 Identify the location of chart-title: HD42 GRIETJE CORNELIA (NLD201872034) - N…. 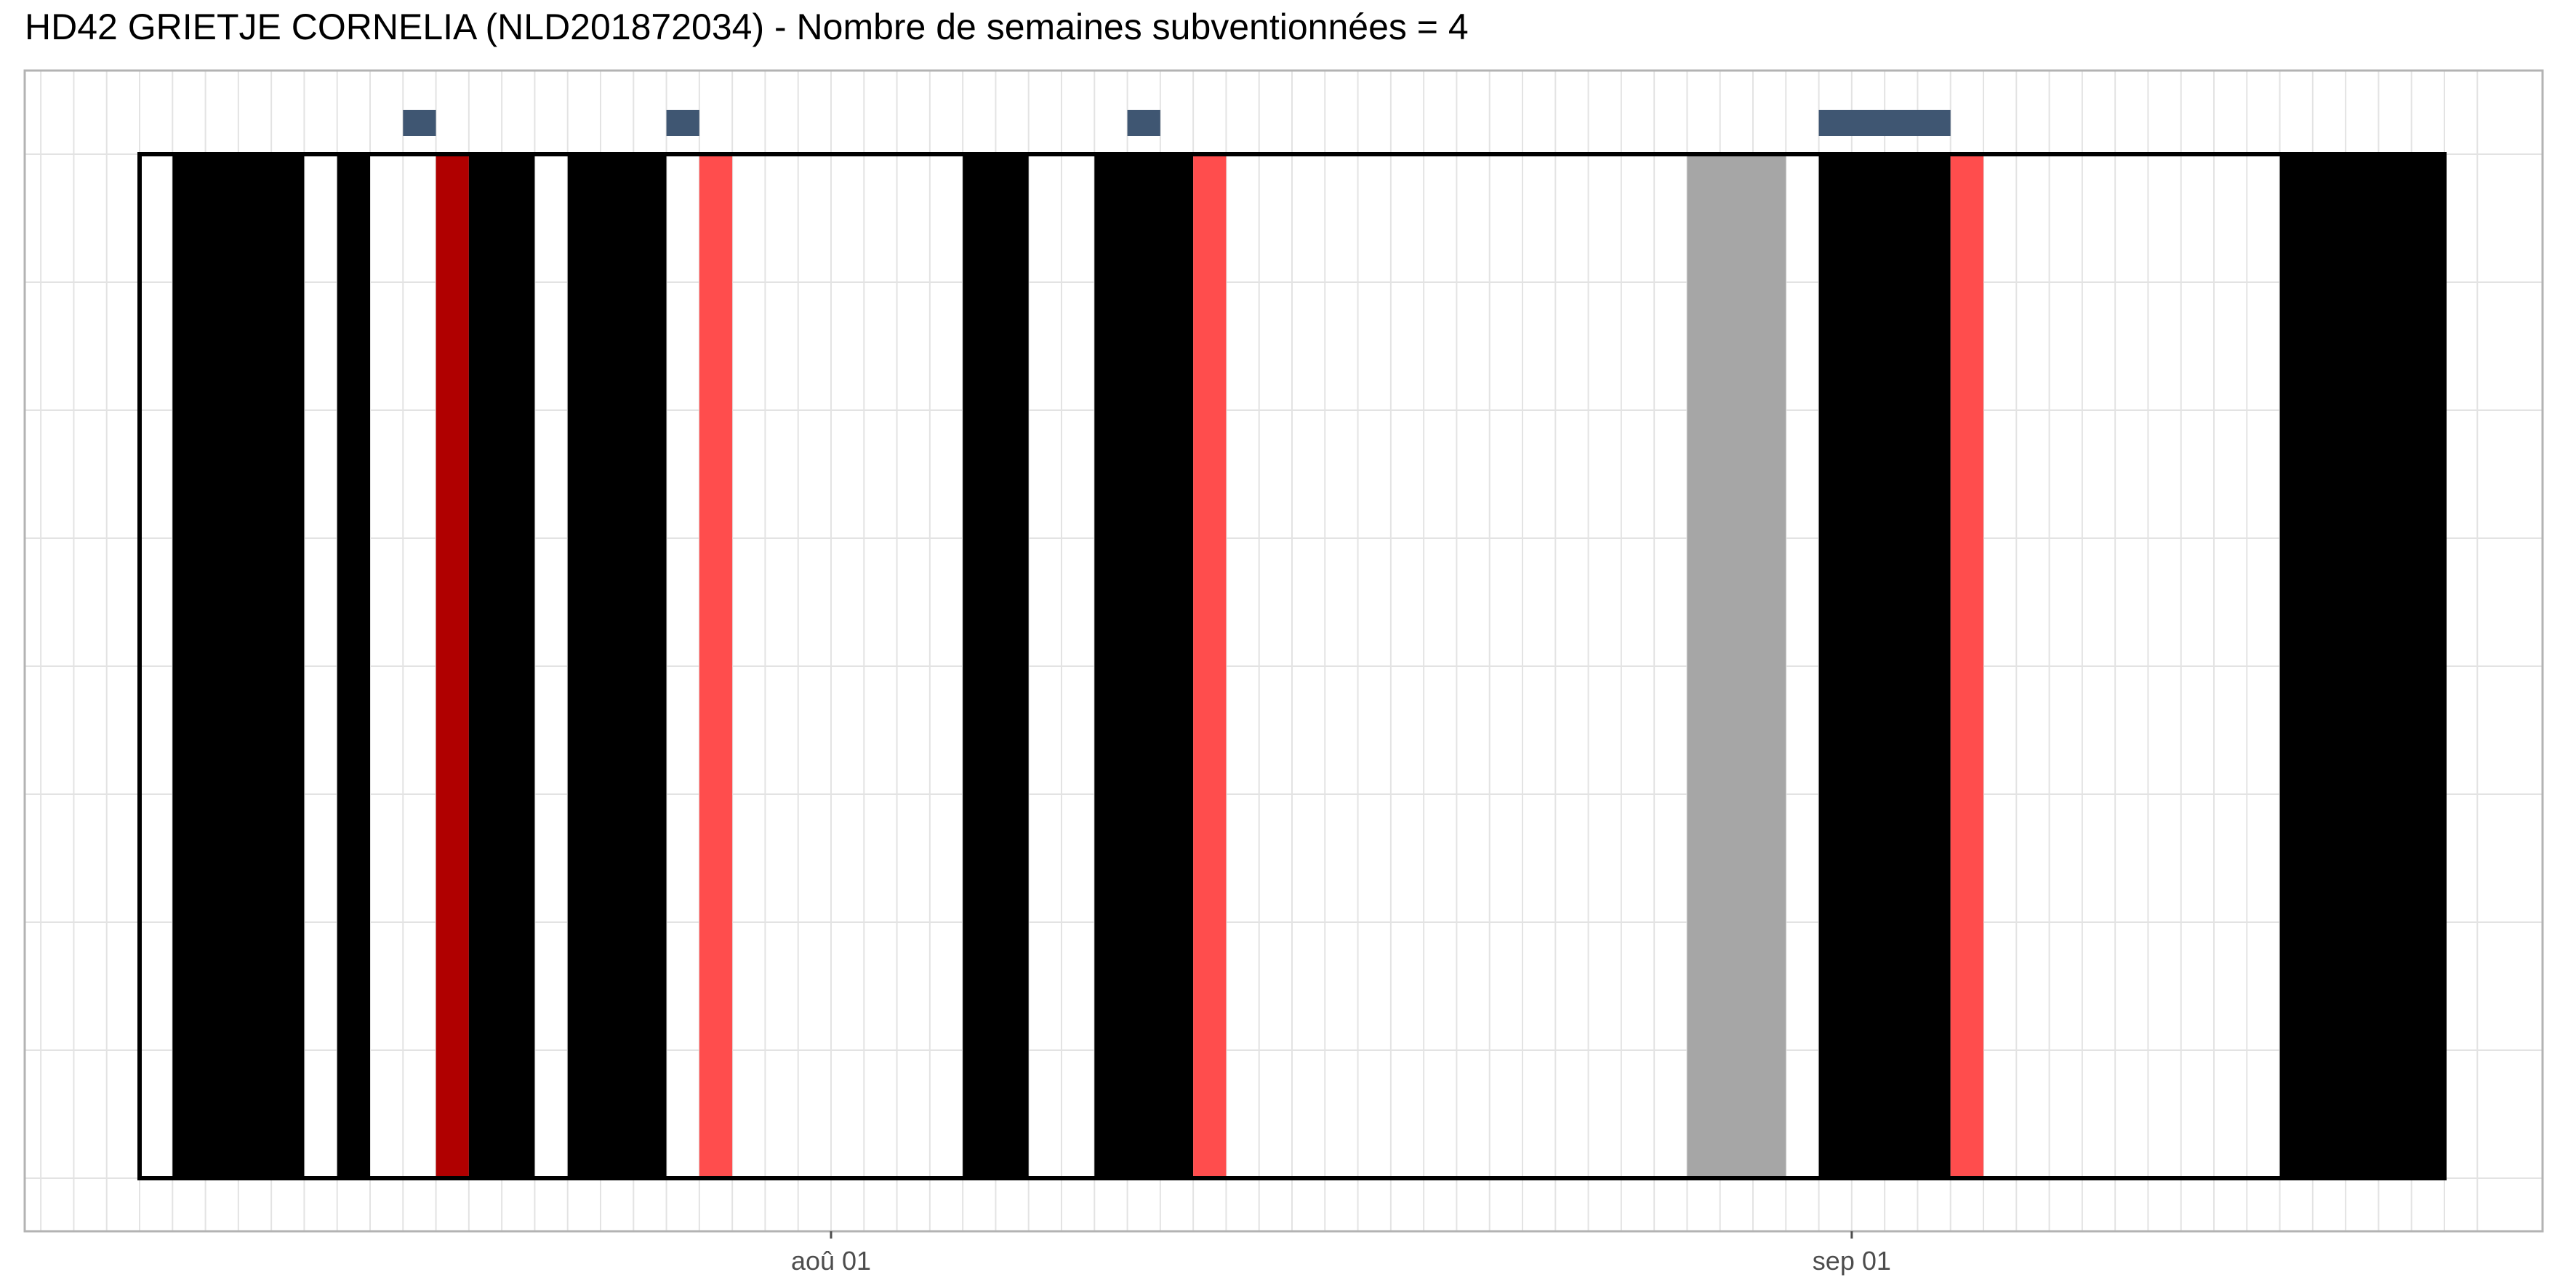
(747, 27).